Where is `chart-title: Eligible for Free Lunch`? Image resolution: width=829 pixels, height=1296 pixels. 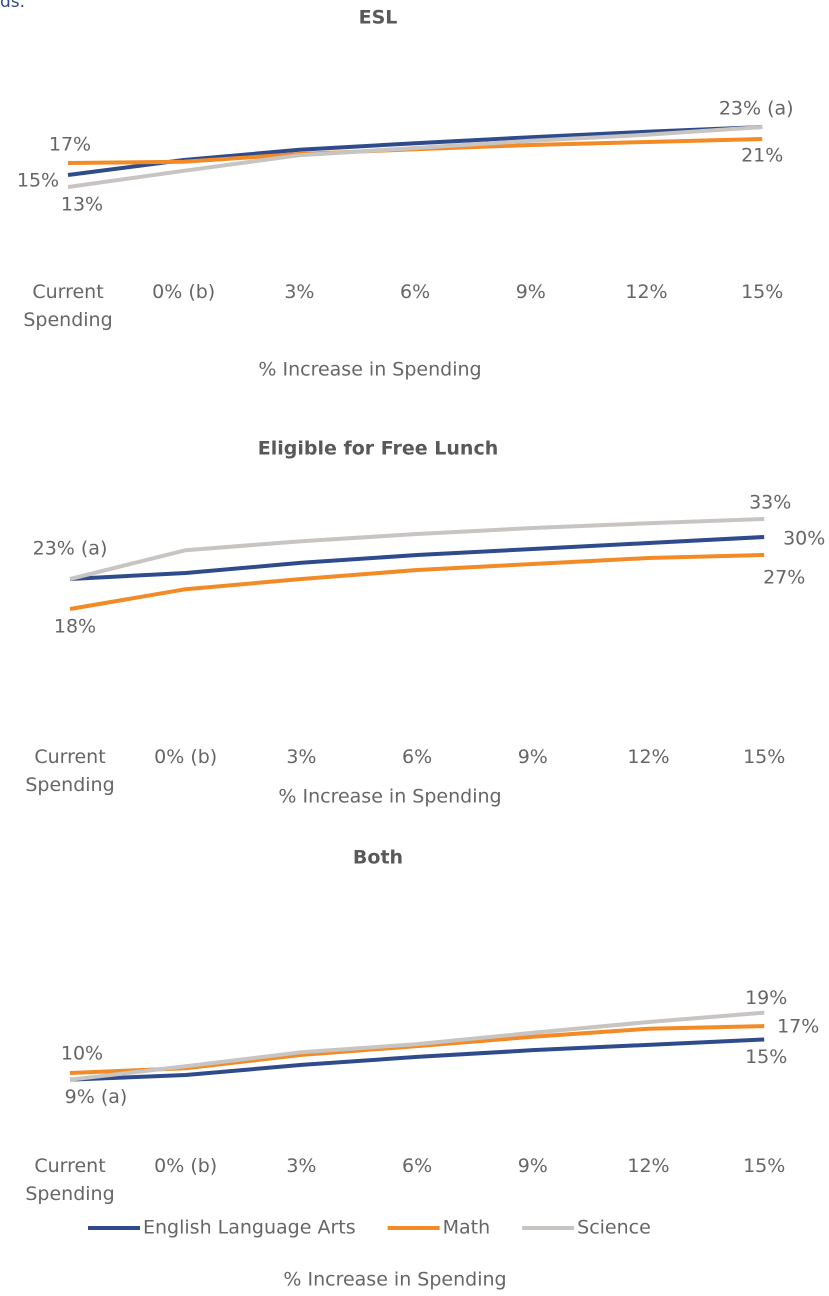
chart-title: Eligible for Free Lunch is located at coordinates (378, 449).